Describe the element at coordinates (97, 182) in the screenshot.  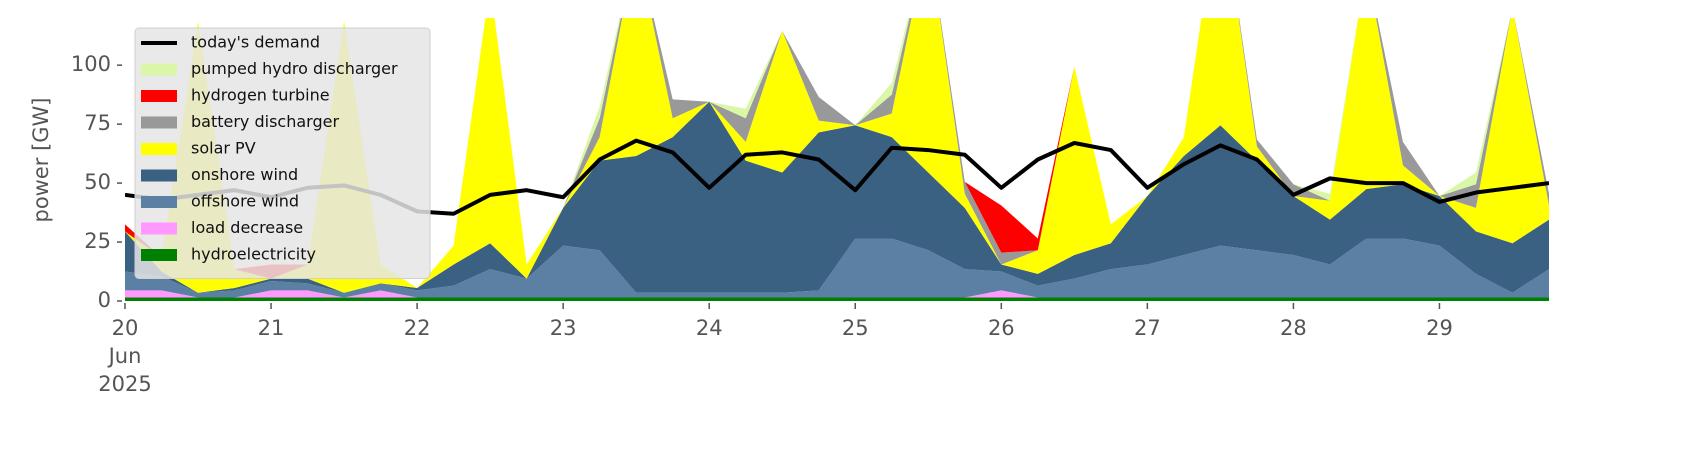
I see `y-tick-label: 50` at that location.